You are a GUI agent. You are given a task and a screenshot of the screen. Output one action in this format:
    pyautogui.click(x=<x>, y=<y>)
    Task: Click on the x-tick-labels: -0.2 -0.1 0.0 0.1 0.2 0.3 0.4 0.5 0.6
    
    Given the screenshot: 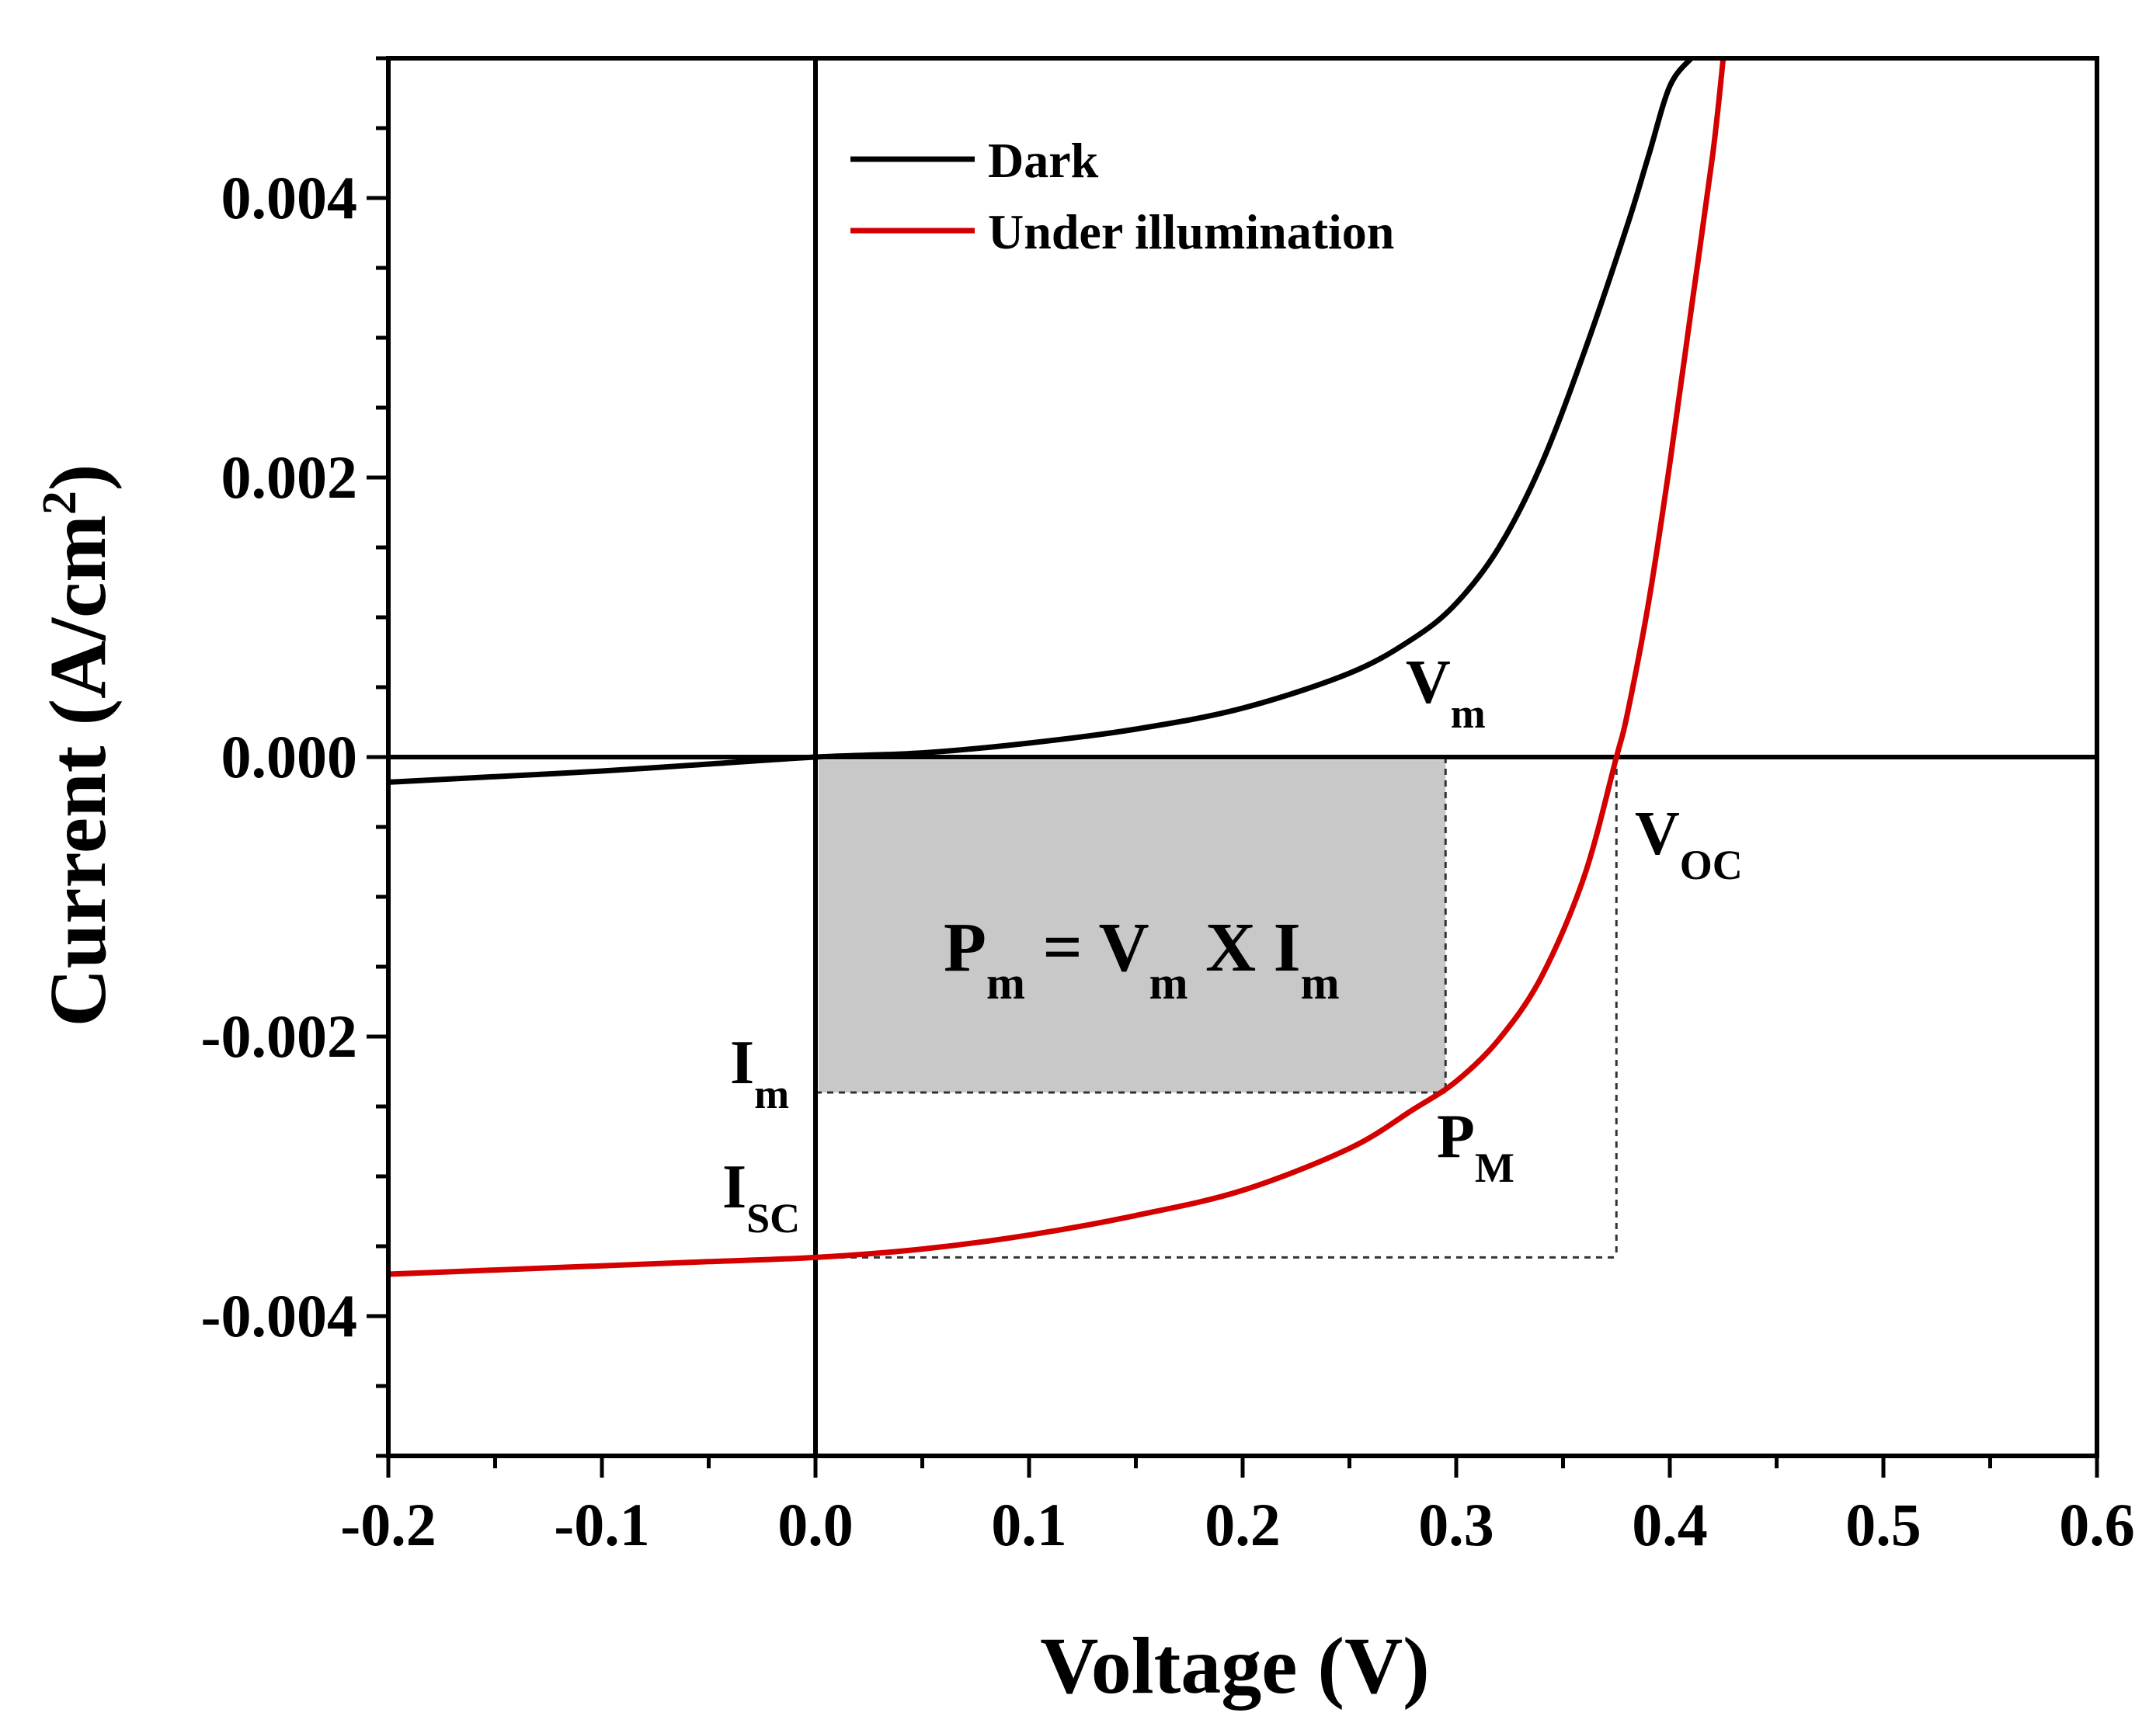 What is the action you would take?
    pyautogui.click(x=1237, y=1524)
    